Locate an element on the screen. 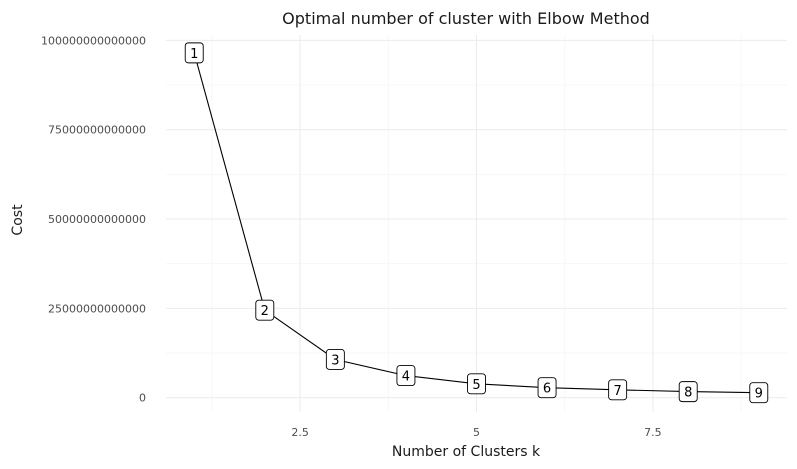  y-tick-label: 75000000000000 is located at coordinates (97, 130).